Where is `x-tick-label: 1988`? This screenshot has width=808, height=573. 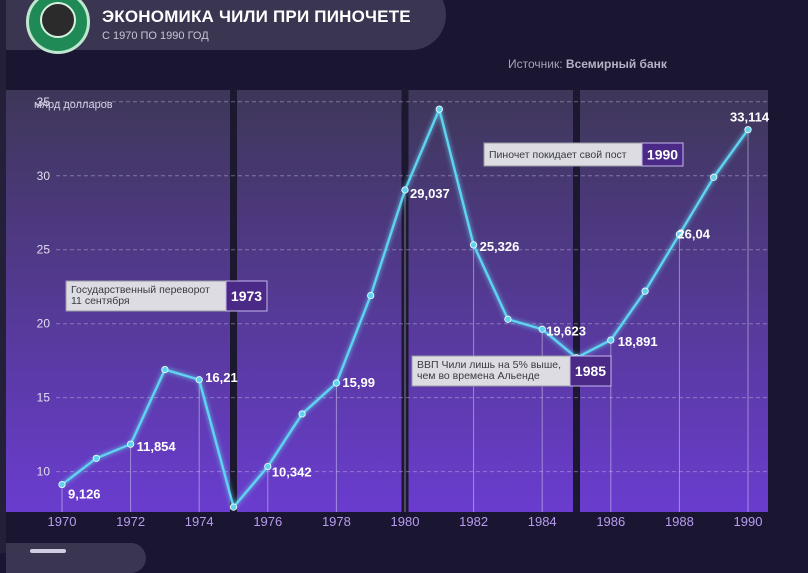 x-tick-label: 1988 is located at coordinates (679, 521).